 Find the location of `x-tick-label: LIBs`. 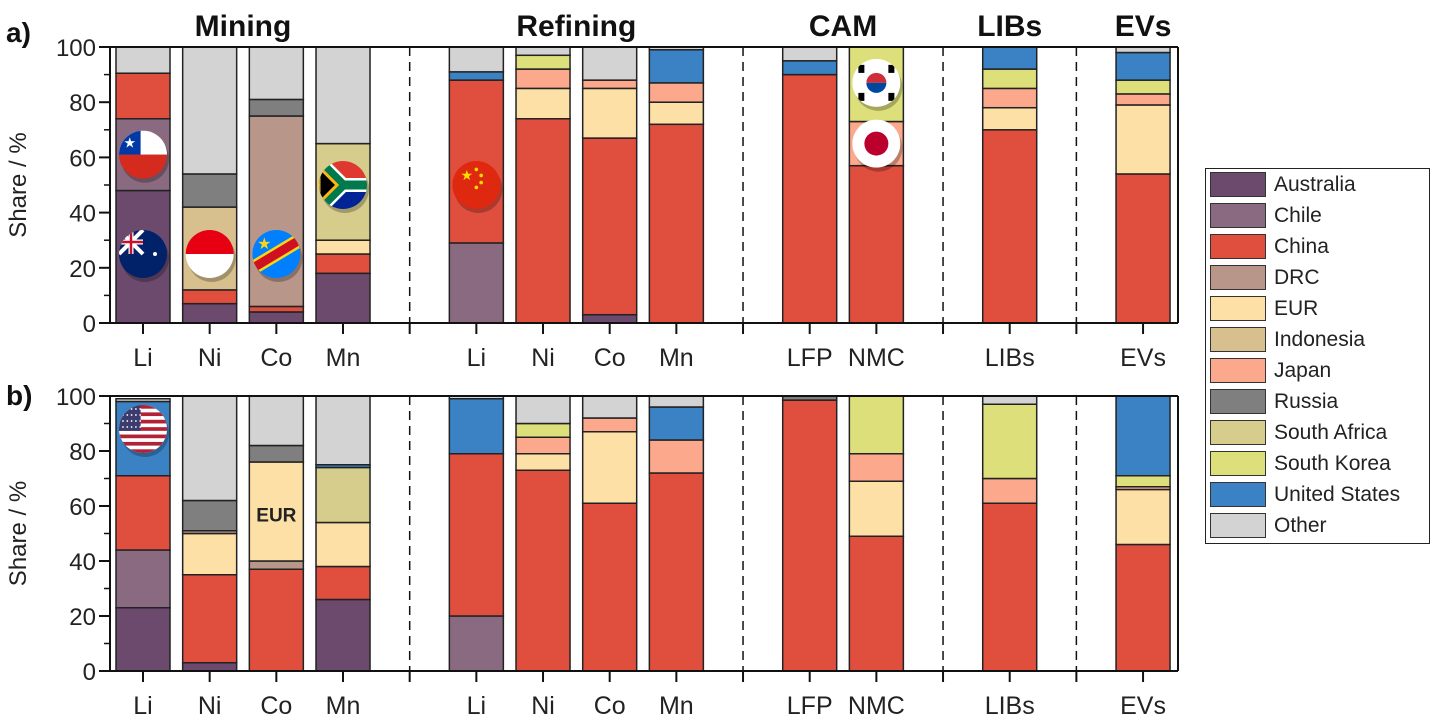

x-tick-label: LIBs is located at coordinates (1010, 358).